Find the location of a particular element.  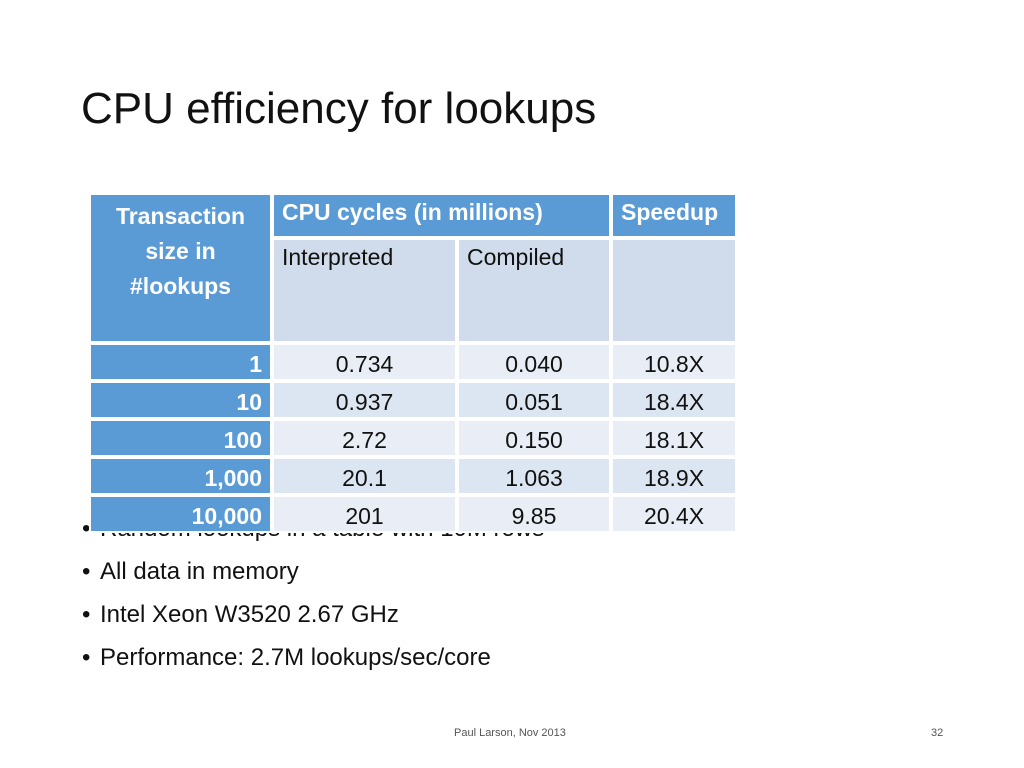

table-cell: 0.051 is located at coordinates (534, 400).